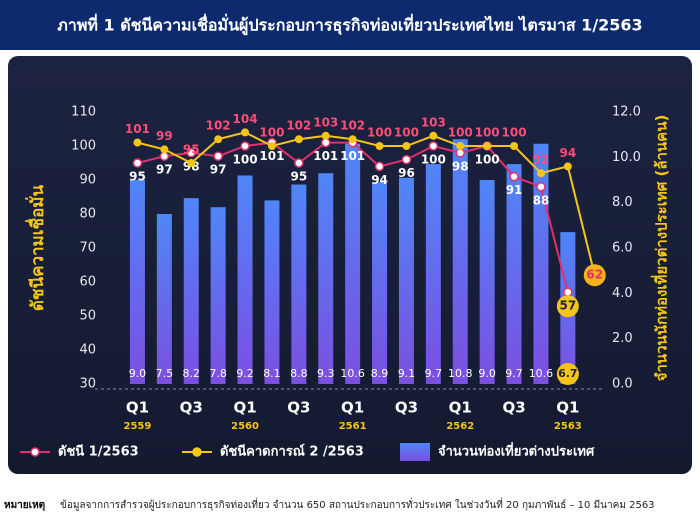  I want to click on bar-value-label: 9.7, so click(514, 373).